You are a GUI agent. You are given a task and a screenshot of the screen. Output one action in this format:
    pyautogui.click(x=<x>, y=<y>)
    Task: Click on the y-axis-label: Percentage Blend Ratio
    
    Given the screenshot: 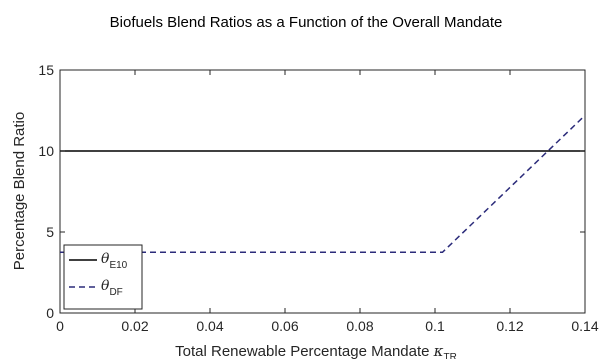 What is the action you would take?
    pyautogui.click(x=19, y=191)
    